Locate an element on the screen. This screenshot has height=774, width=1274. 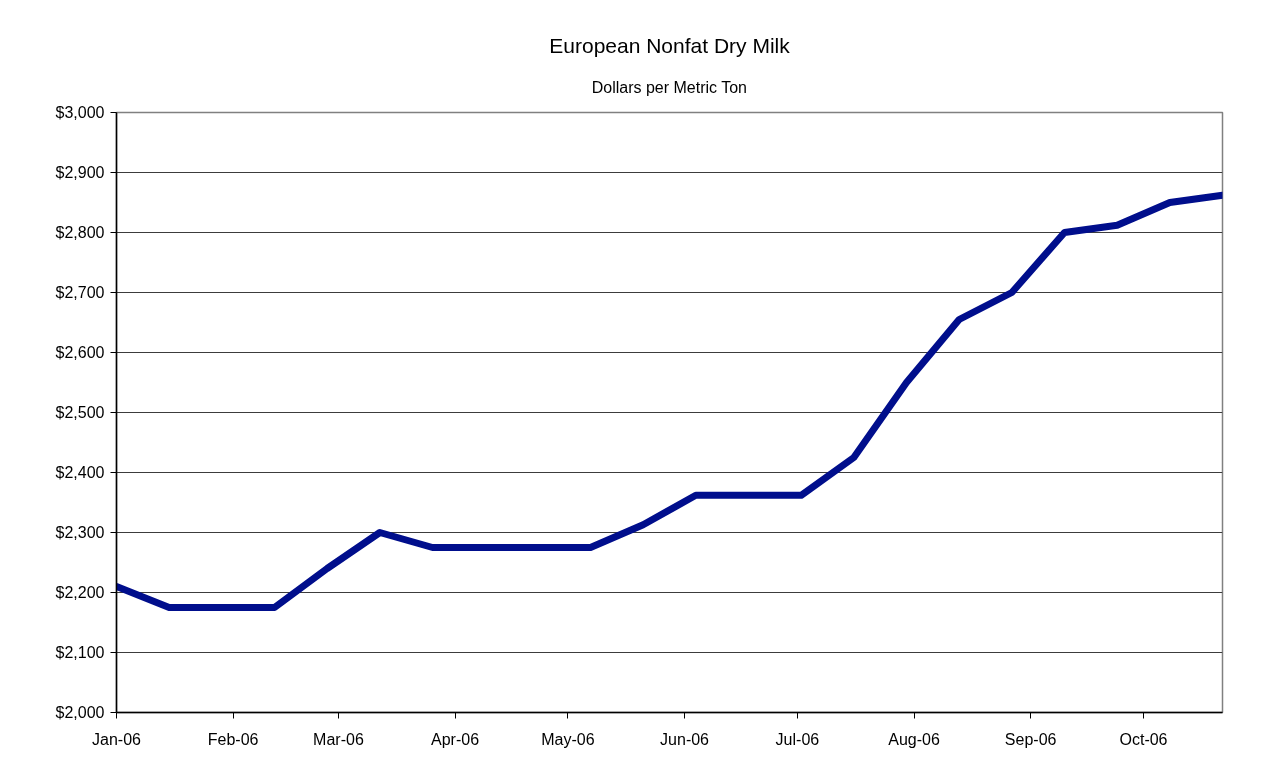
y-tick-label: $3,000 is located at coordinates (80, 112).